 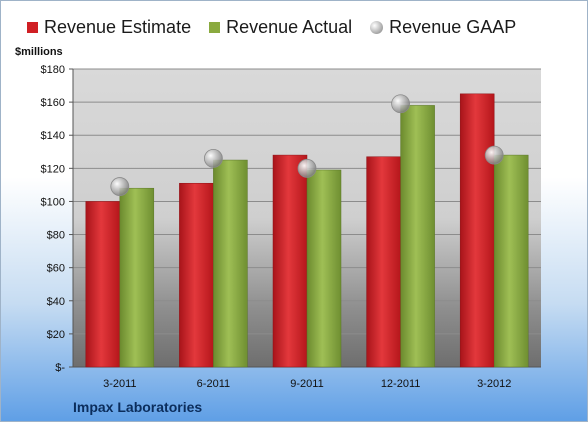 I want to click on x-tick-label: 12-2011, so click(x=401, y=384).